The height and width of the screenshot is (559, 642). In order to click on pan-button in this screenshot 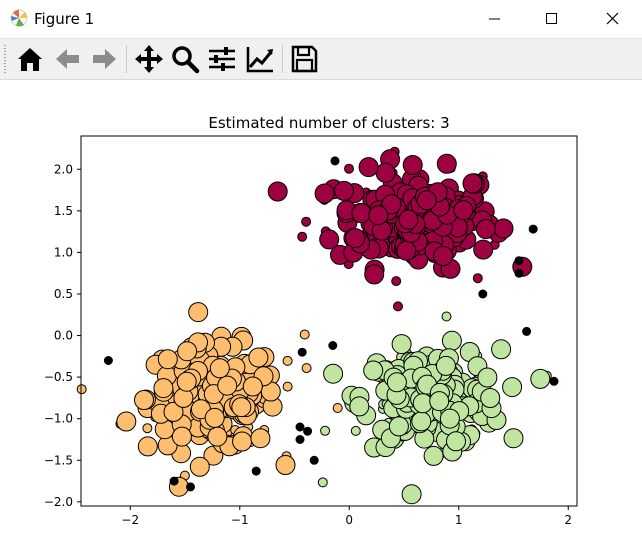, I will do `click(149, 59)`.